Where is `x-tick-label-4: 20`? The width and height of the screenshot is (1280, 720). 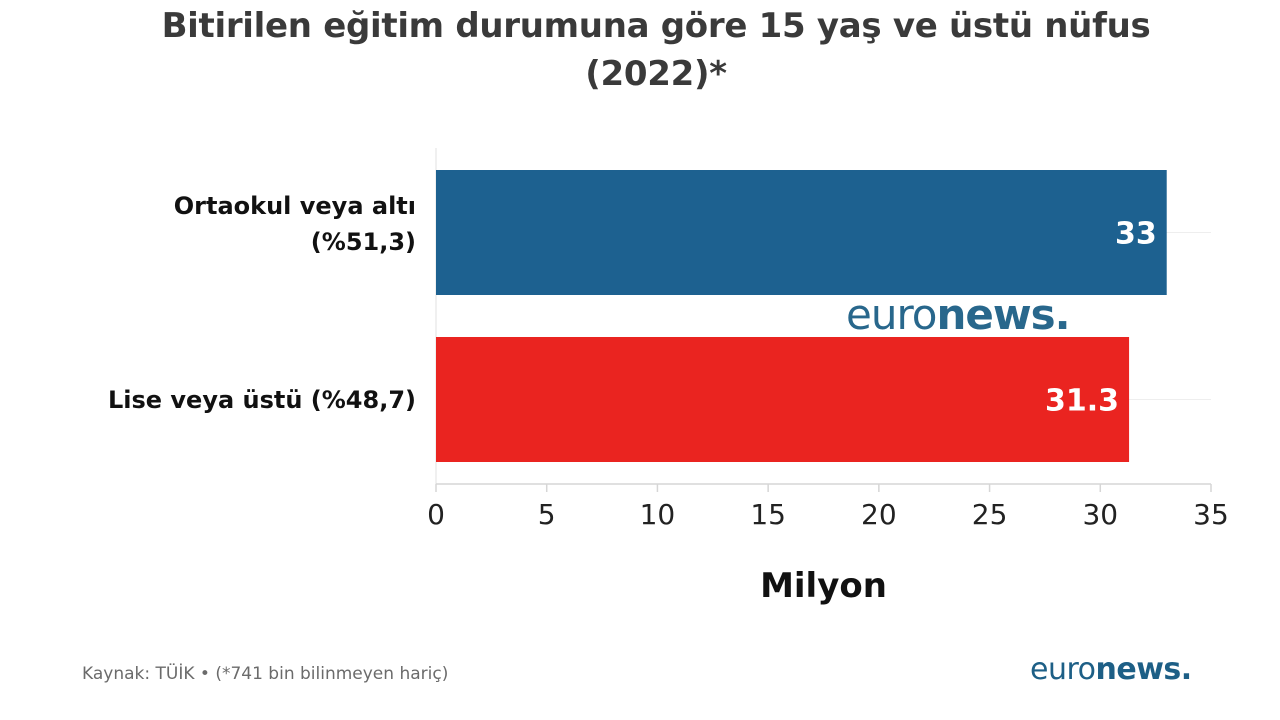 x-tick-label-4: 20 is located at coordinates (879, 514).